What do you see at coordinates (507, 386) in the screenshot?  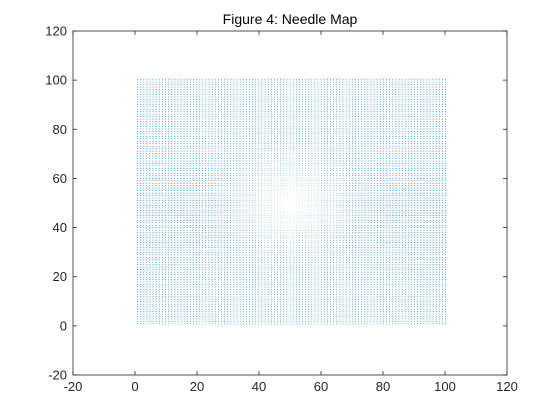 I see `x-tick-label: 120` at bounding box center [507, 386].